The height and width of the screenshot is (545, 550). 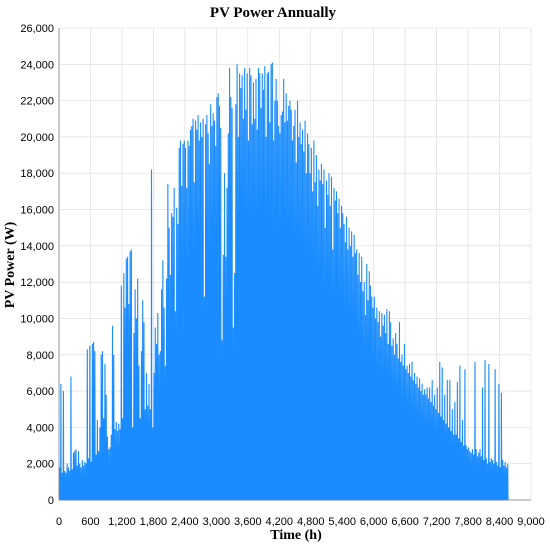 What do you see at coordinates (10, 264) in the screenshot?
I see `y-axis-label: PV Power (W)` at bounding box center [10, 264].